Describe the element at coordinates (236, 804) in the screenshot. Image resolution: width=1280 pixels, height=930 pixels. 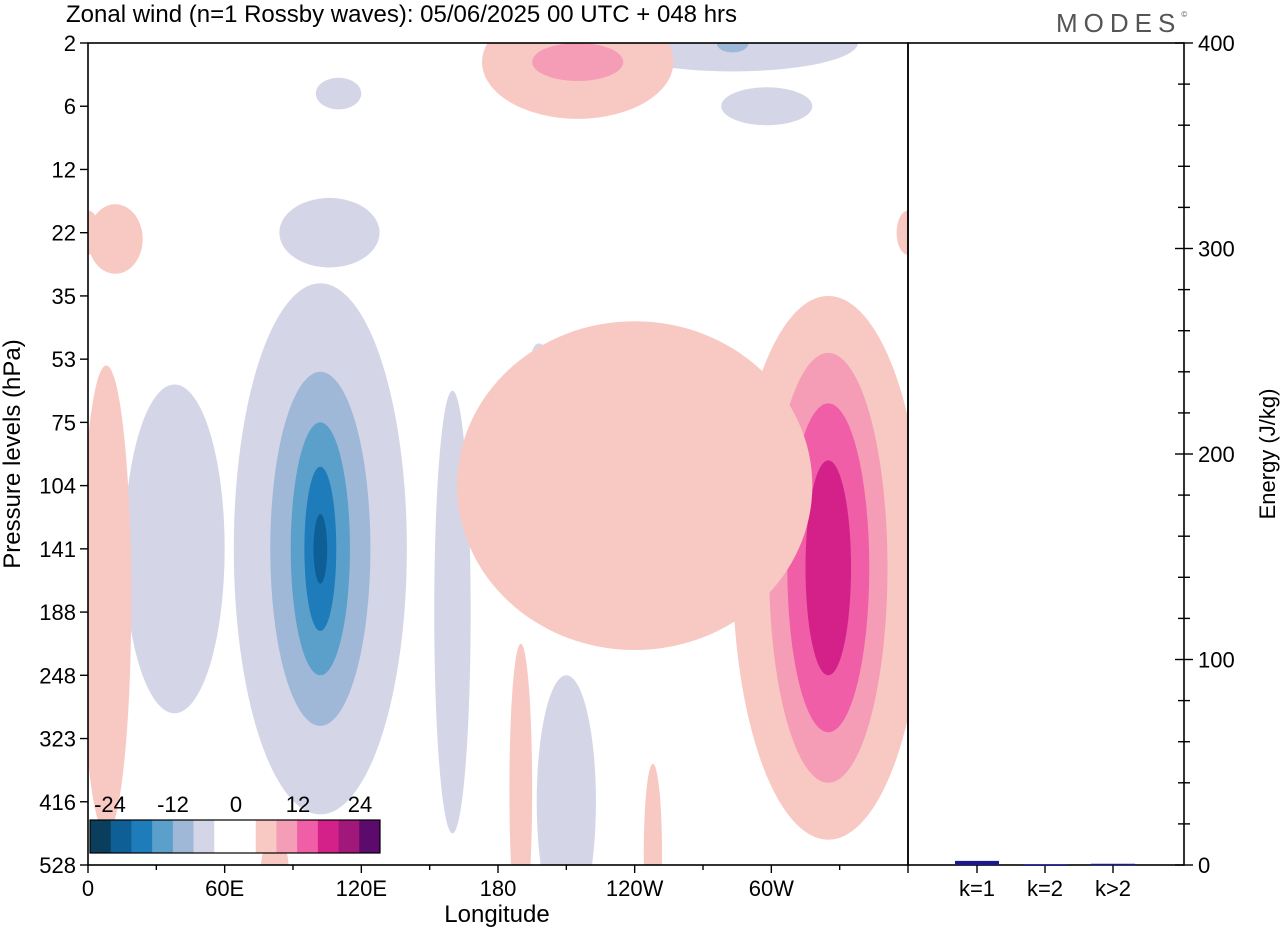
I see `colorbar-label: 0` at that location.